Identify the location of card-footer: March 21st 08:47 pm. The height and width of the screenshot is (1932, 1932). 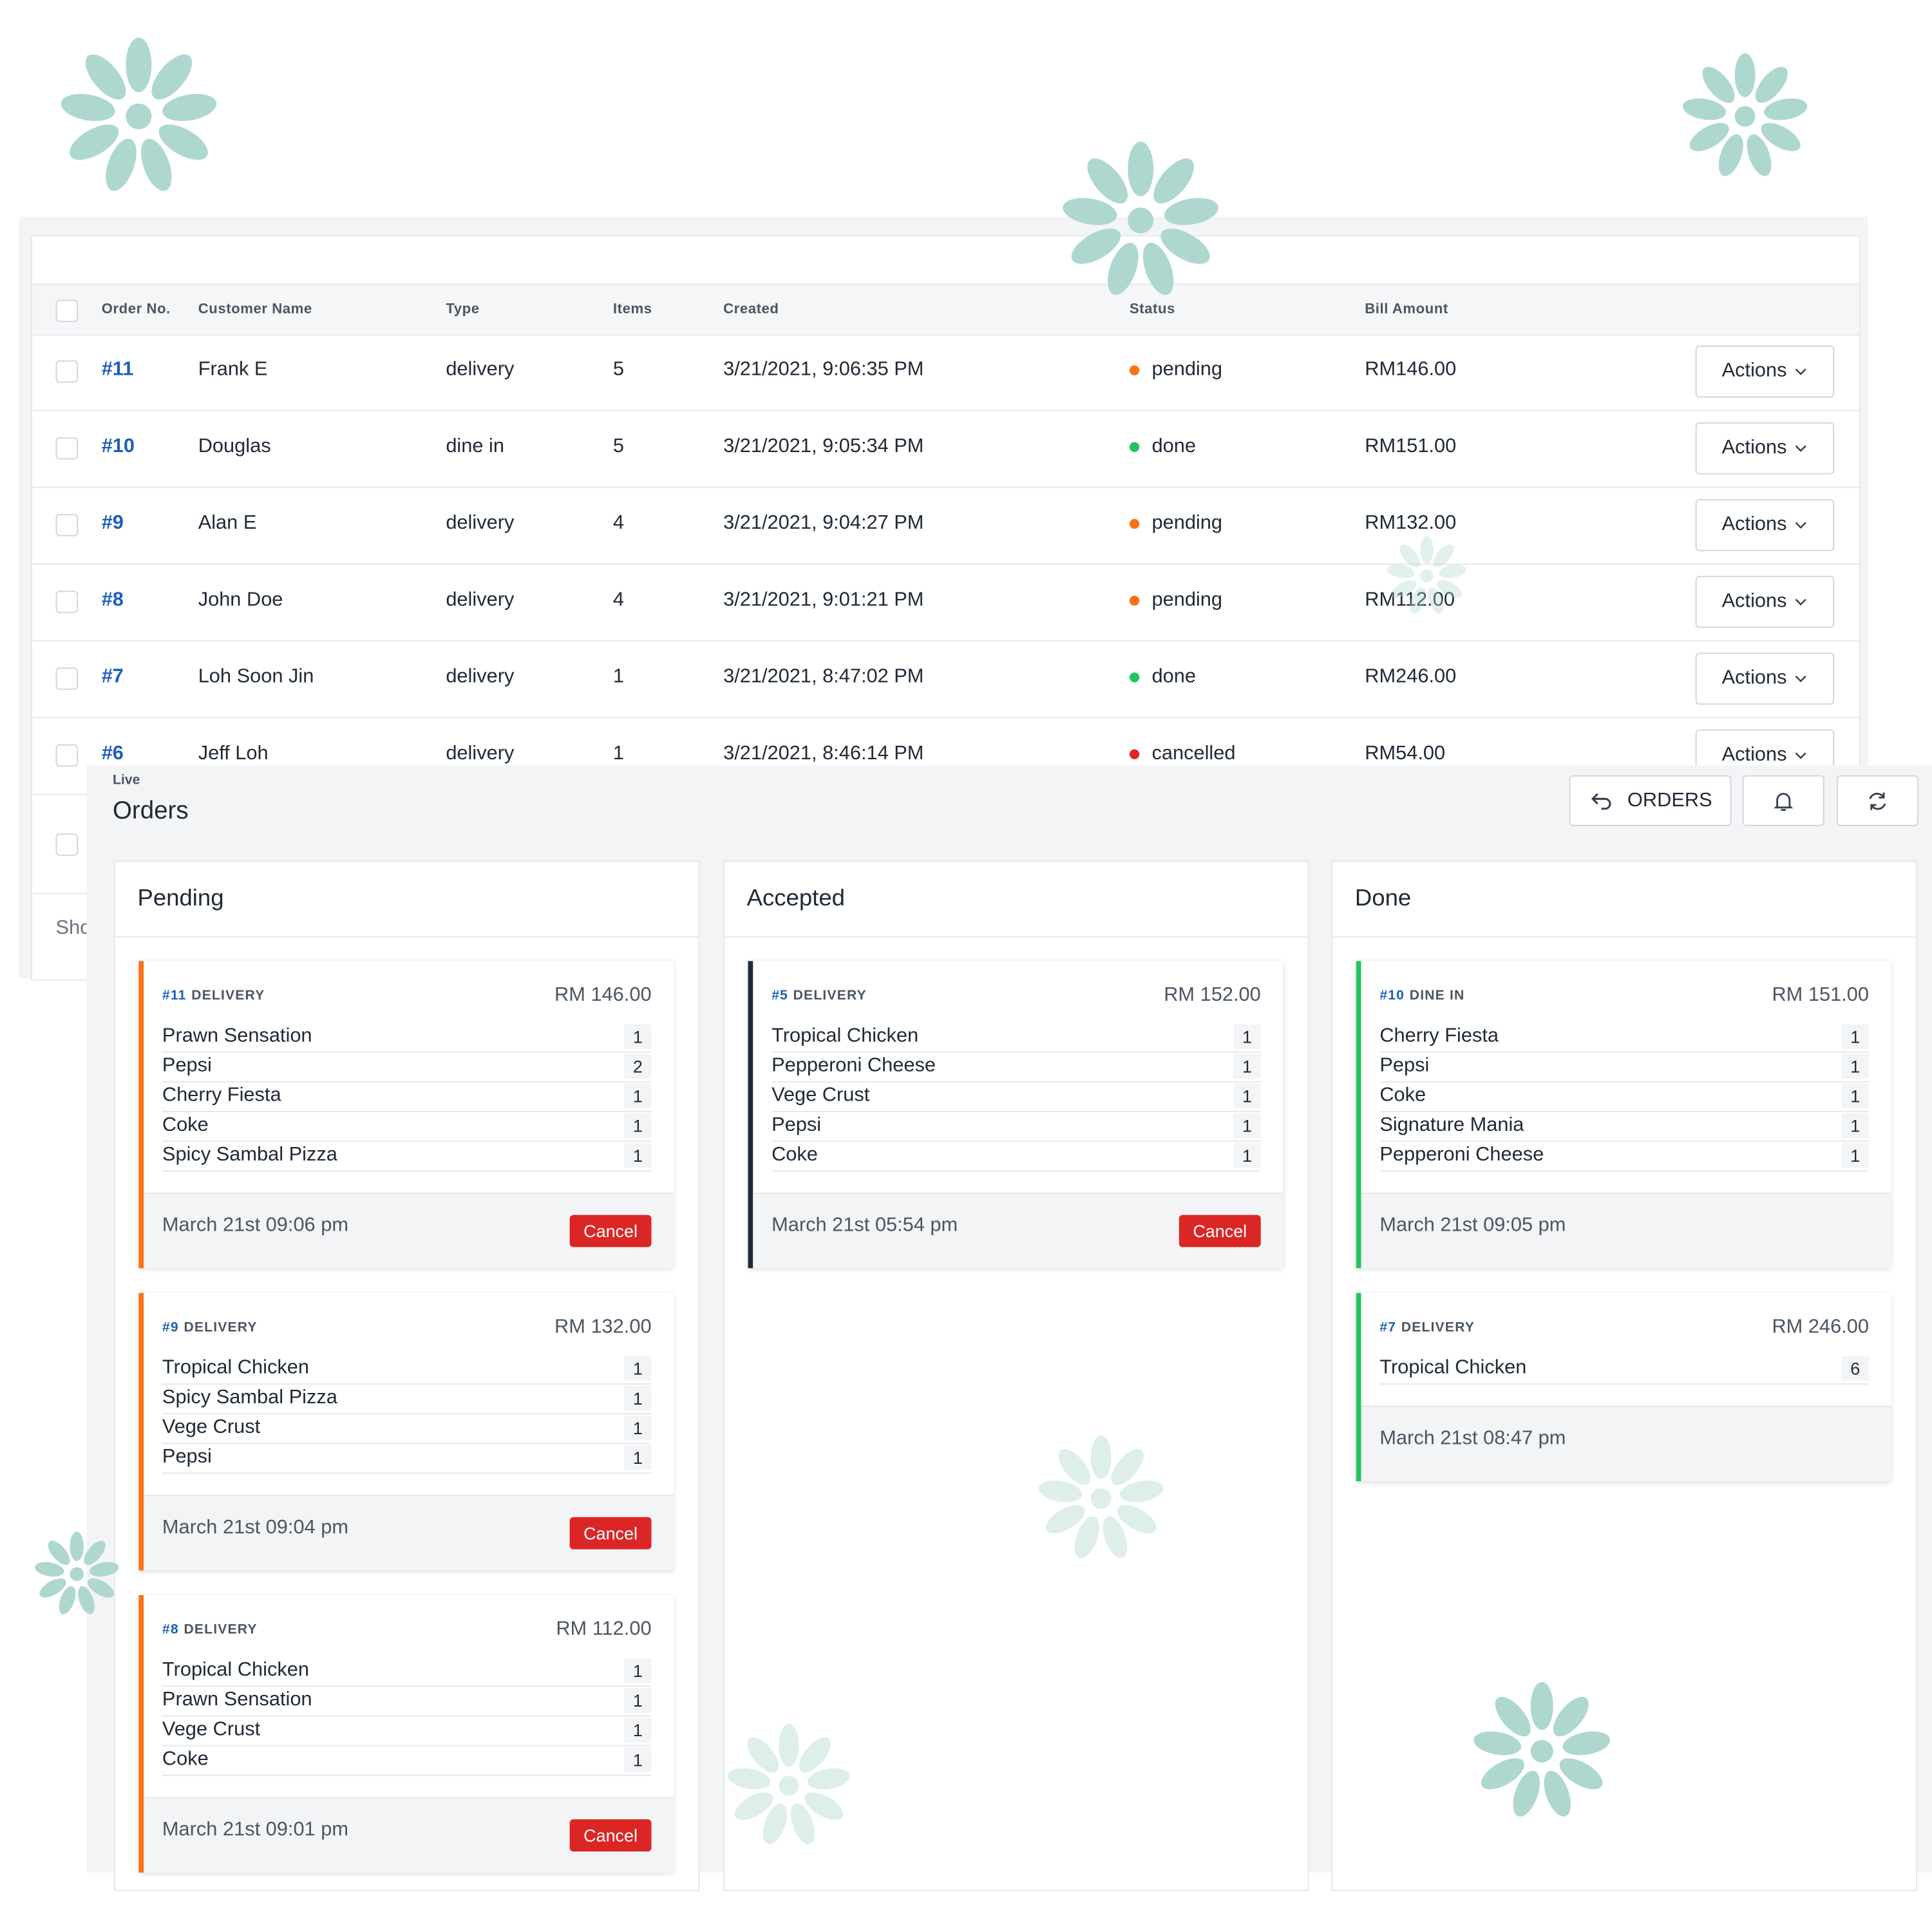
(1626, 1444).